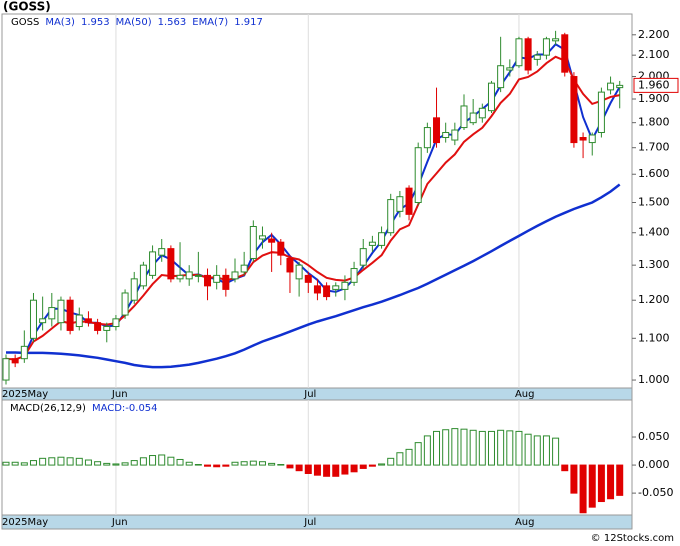  I want to click on x-tick-label: Jul, so click(309, 394).